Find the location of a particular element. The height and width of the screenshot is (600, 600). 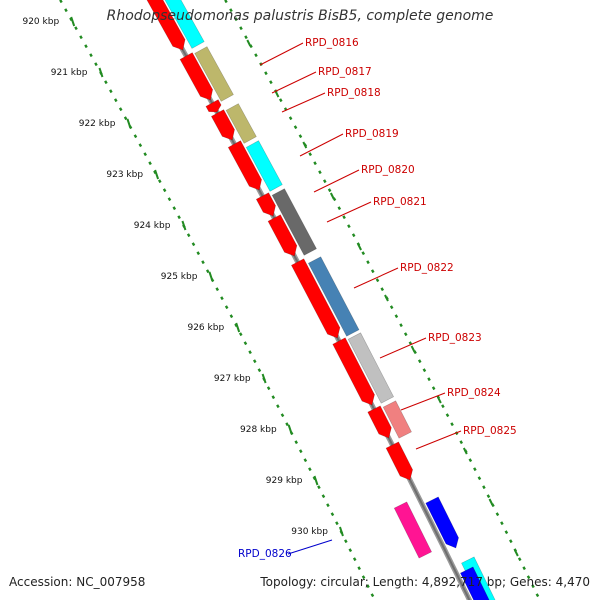

ruler-tick-label: 930 kbp is located at coordinates (309, 532).